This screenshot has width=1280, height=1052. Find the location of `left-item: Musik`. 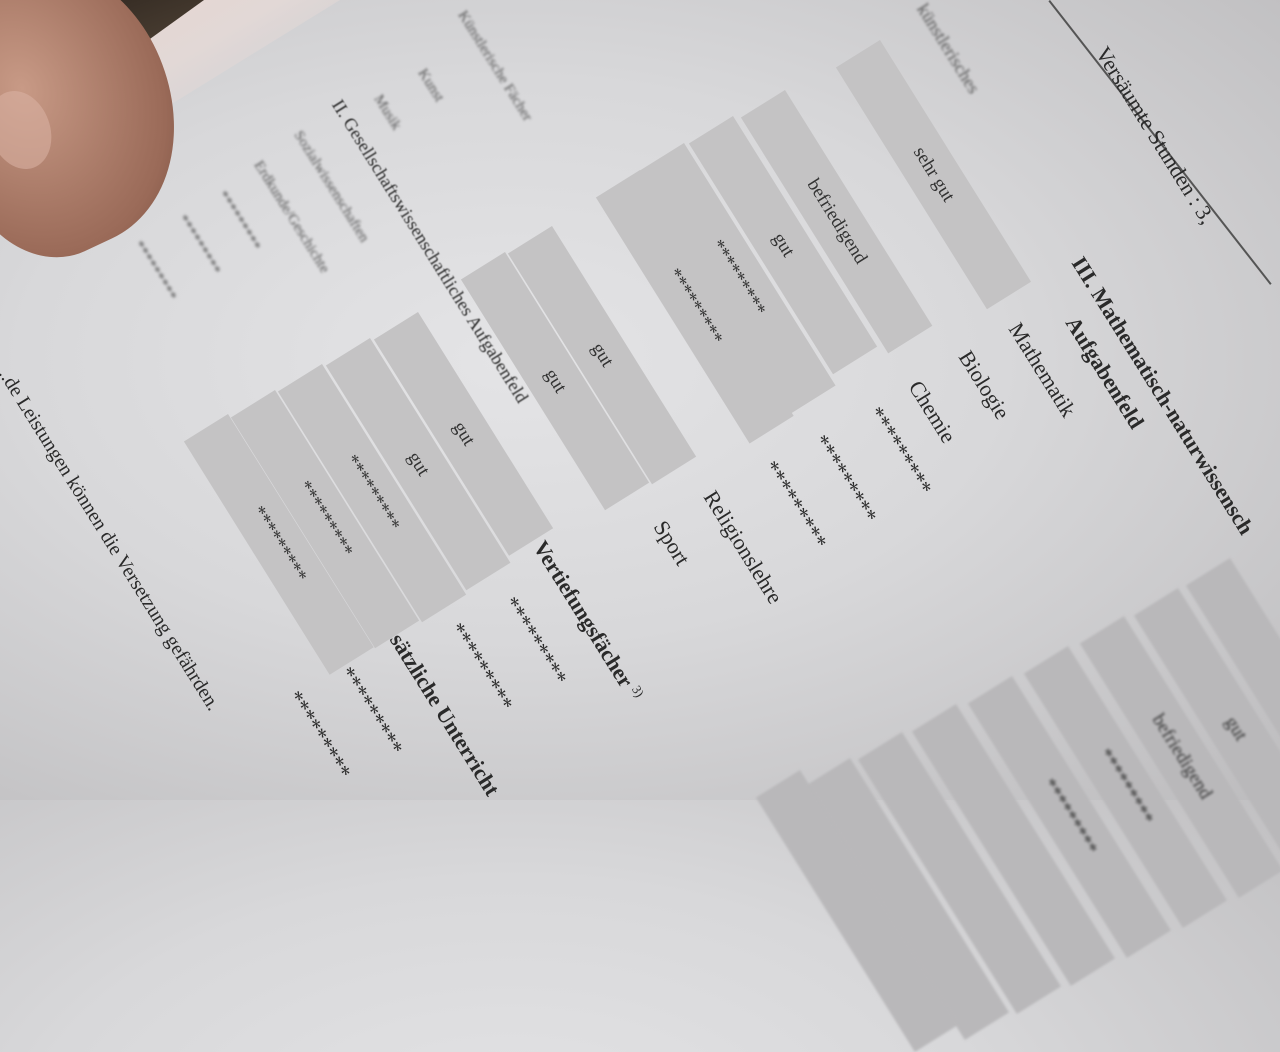

left-item: Musik is located at coordinates (387, 112).